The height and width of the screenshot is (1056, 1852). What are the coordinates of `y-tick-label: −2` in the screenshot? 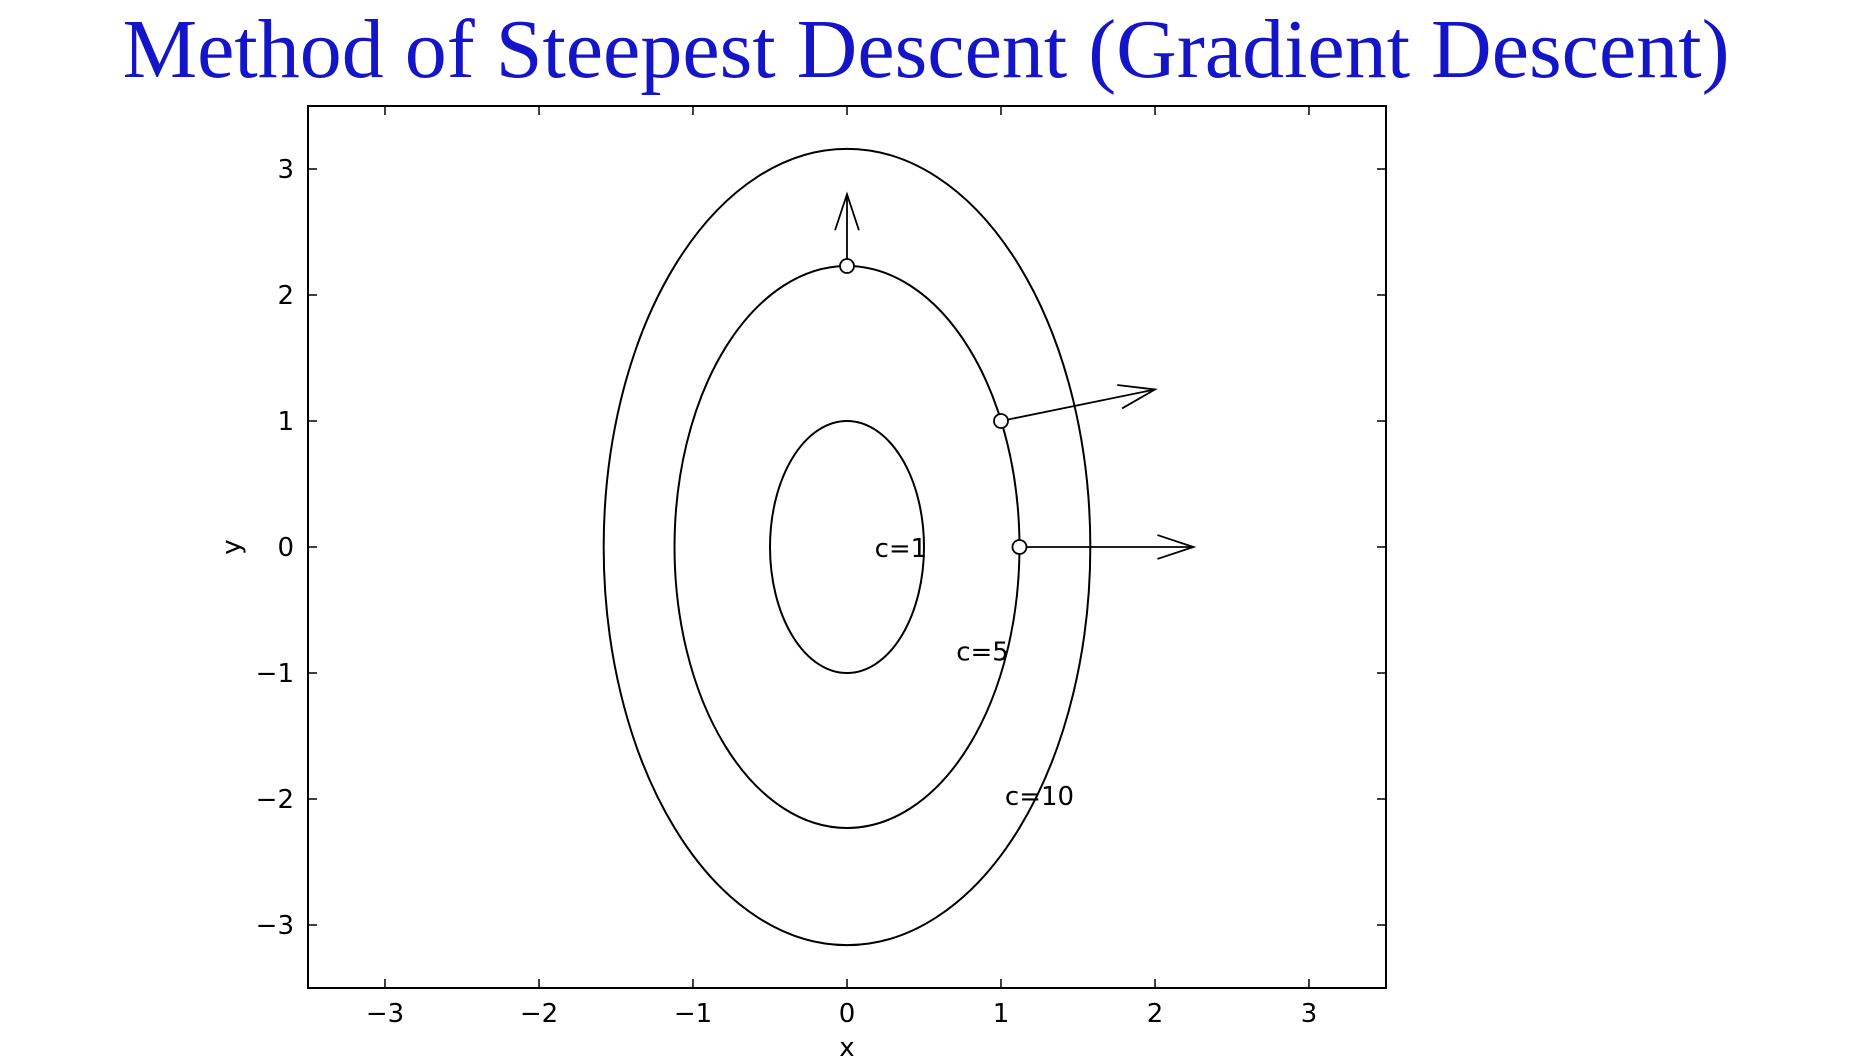 It's located at (275, 800).